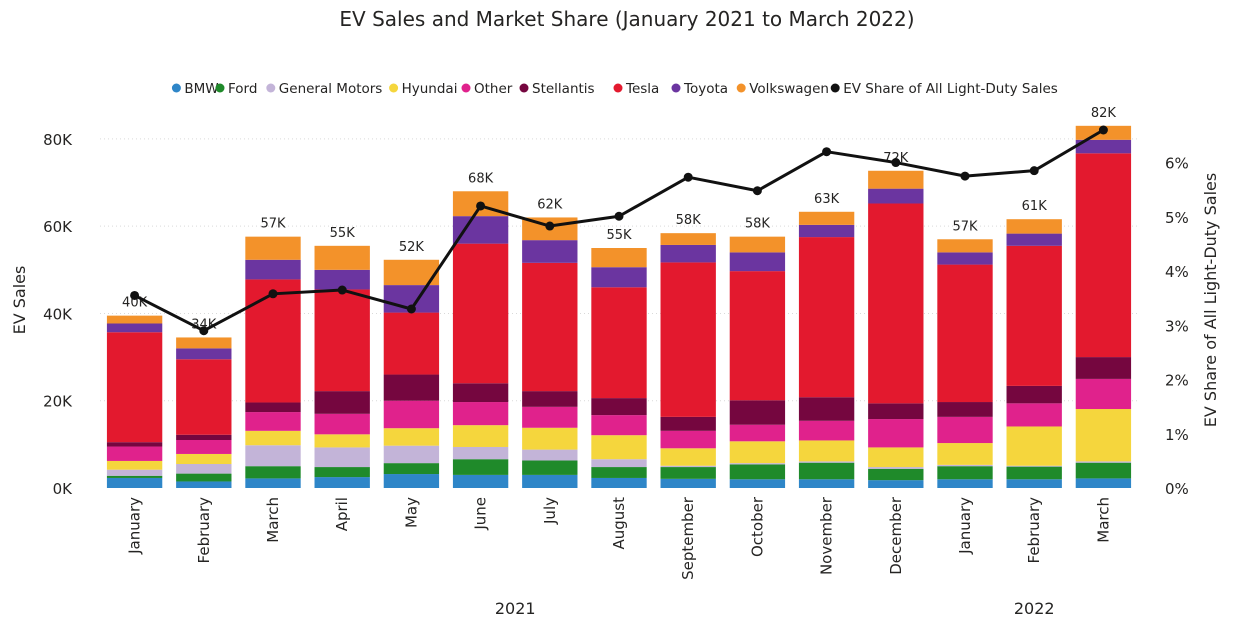  Describe the element at coordinates (58, 227) in the screenshot. I see `y-tick-label: 60K` at that location.